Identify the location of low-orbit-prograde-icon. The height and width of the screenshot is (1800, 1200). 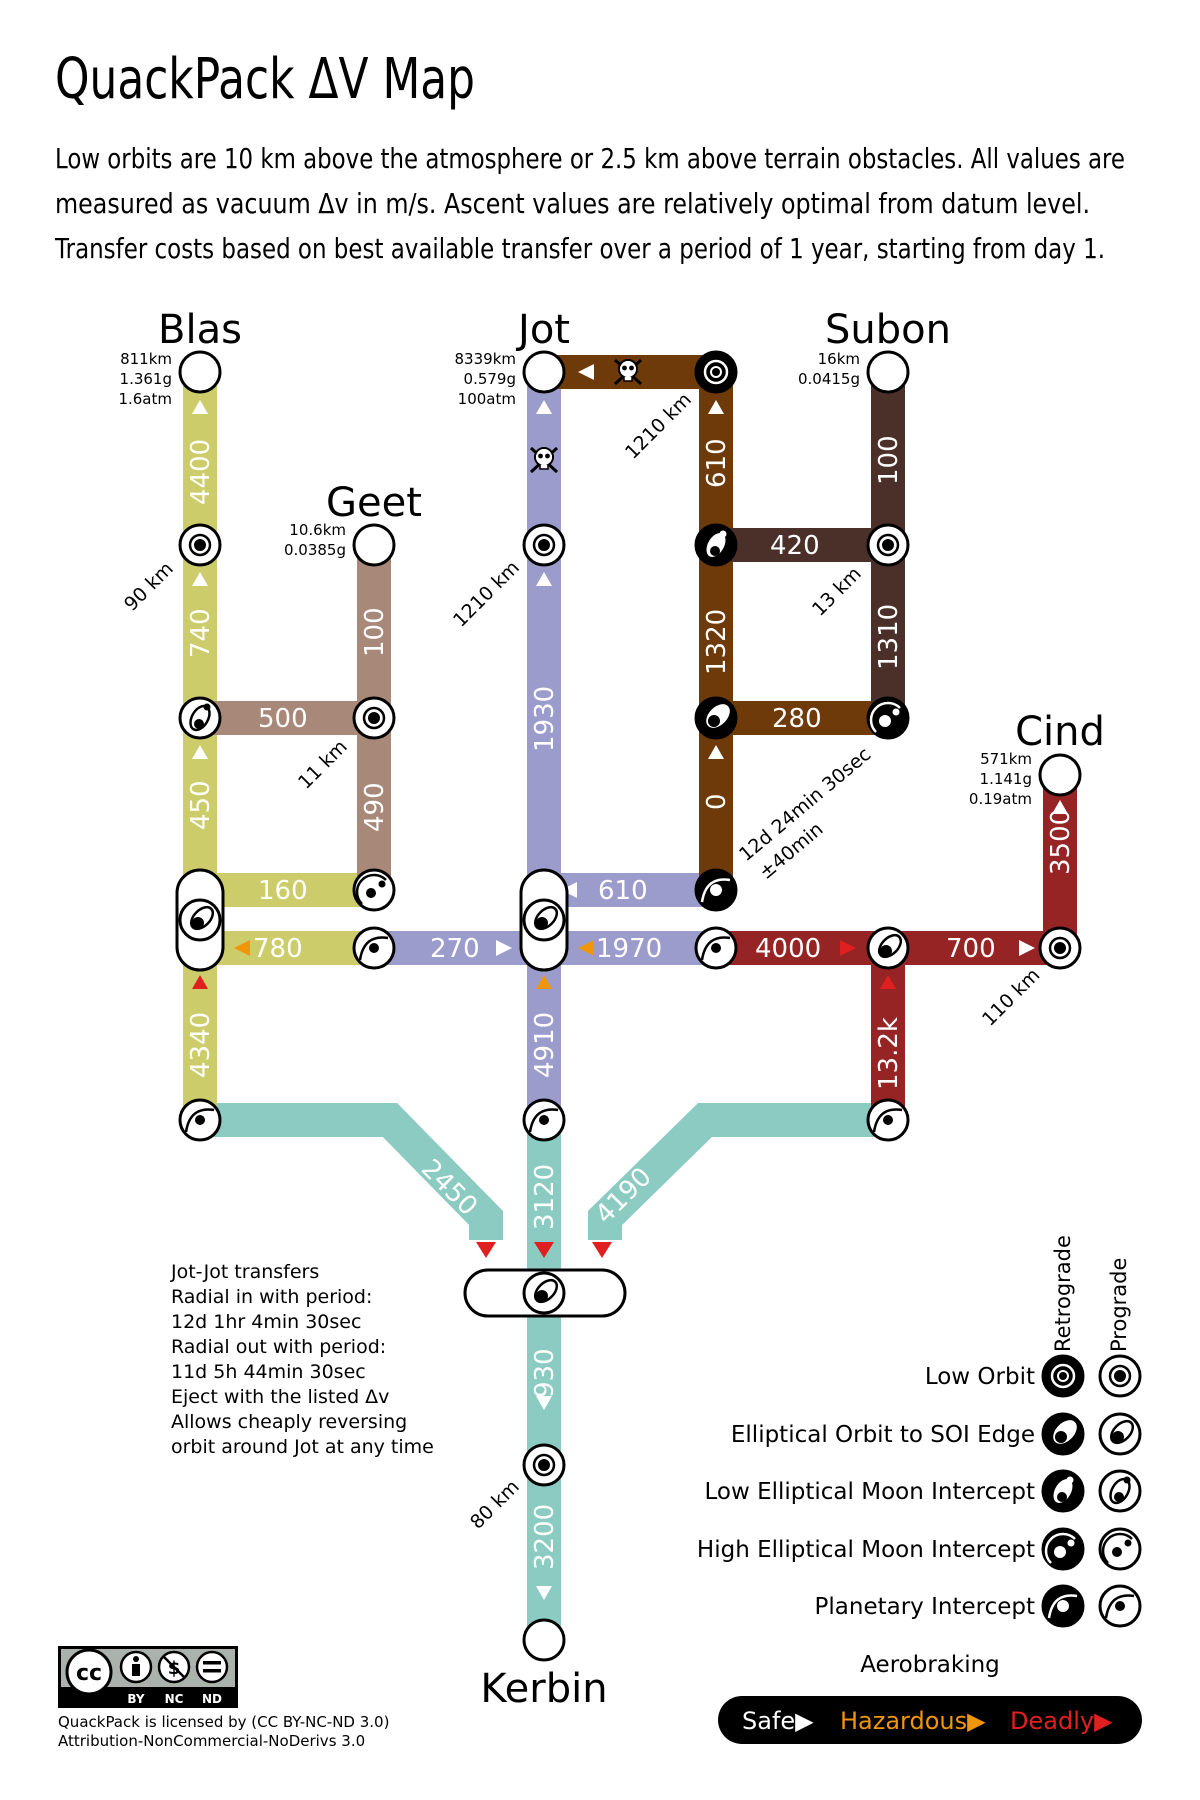
(1120, 1376).